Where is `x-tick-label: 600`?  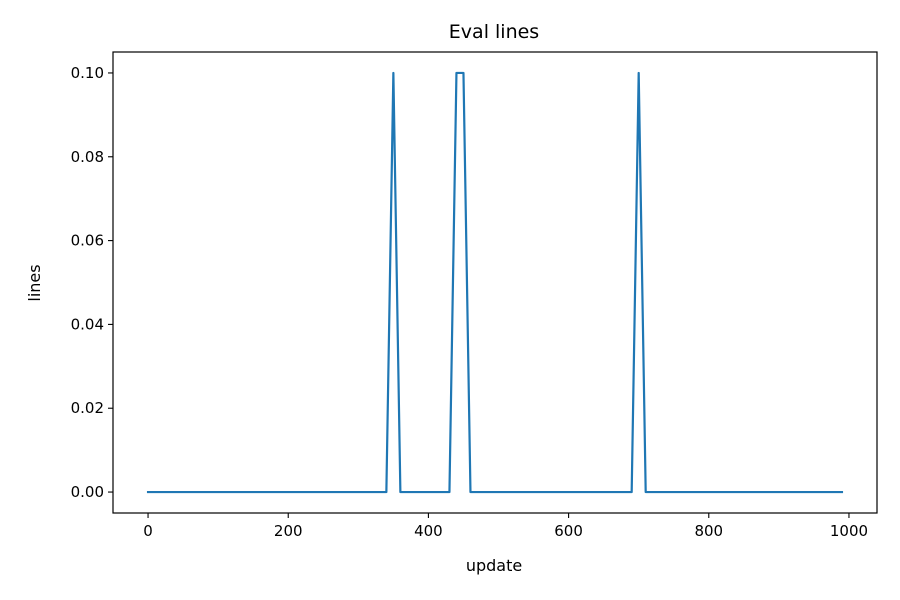
x-tick-label: 600 is located at coordinates (568, 531).